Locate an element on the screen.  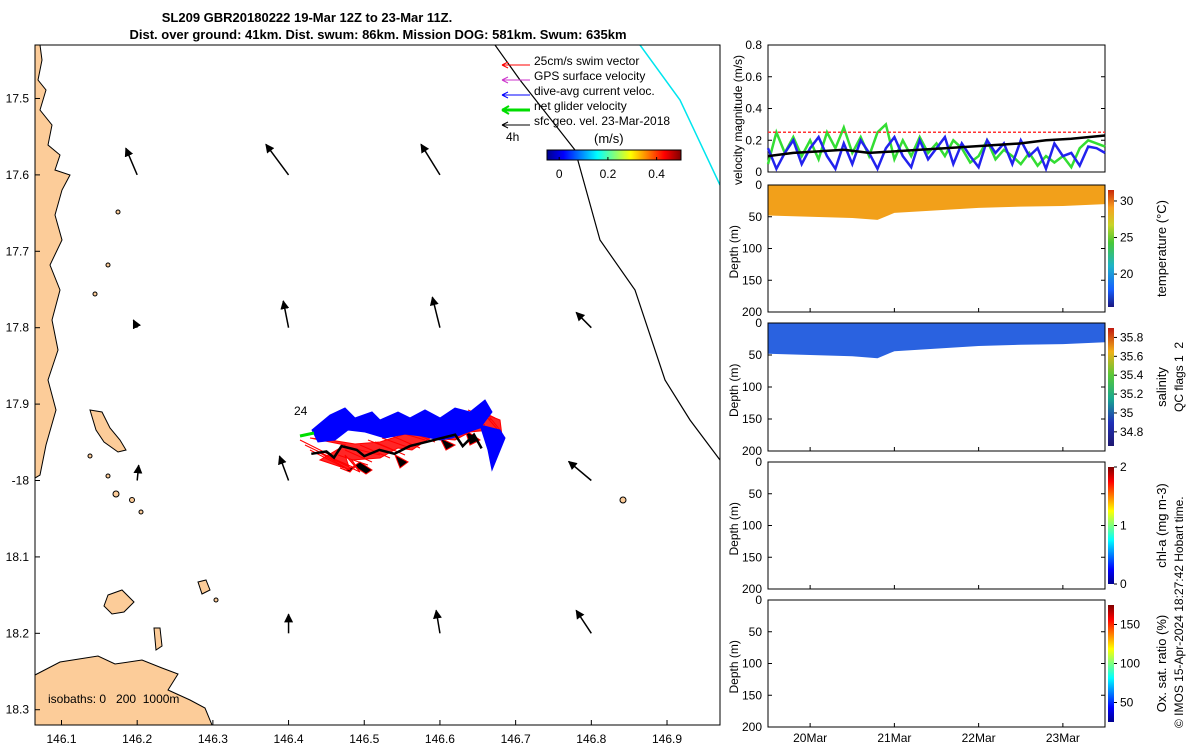
salinity-depth-tick-label: 100 is located at coordinates (752, 387).